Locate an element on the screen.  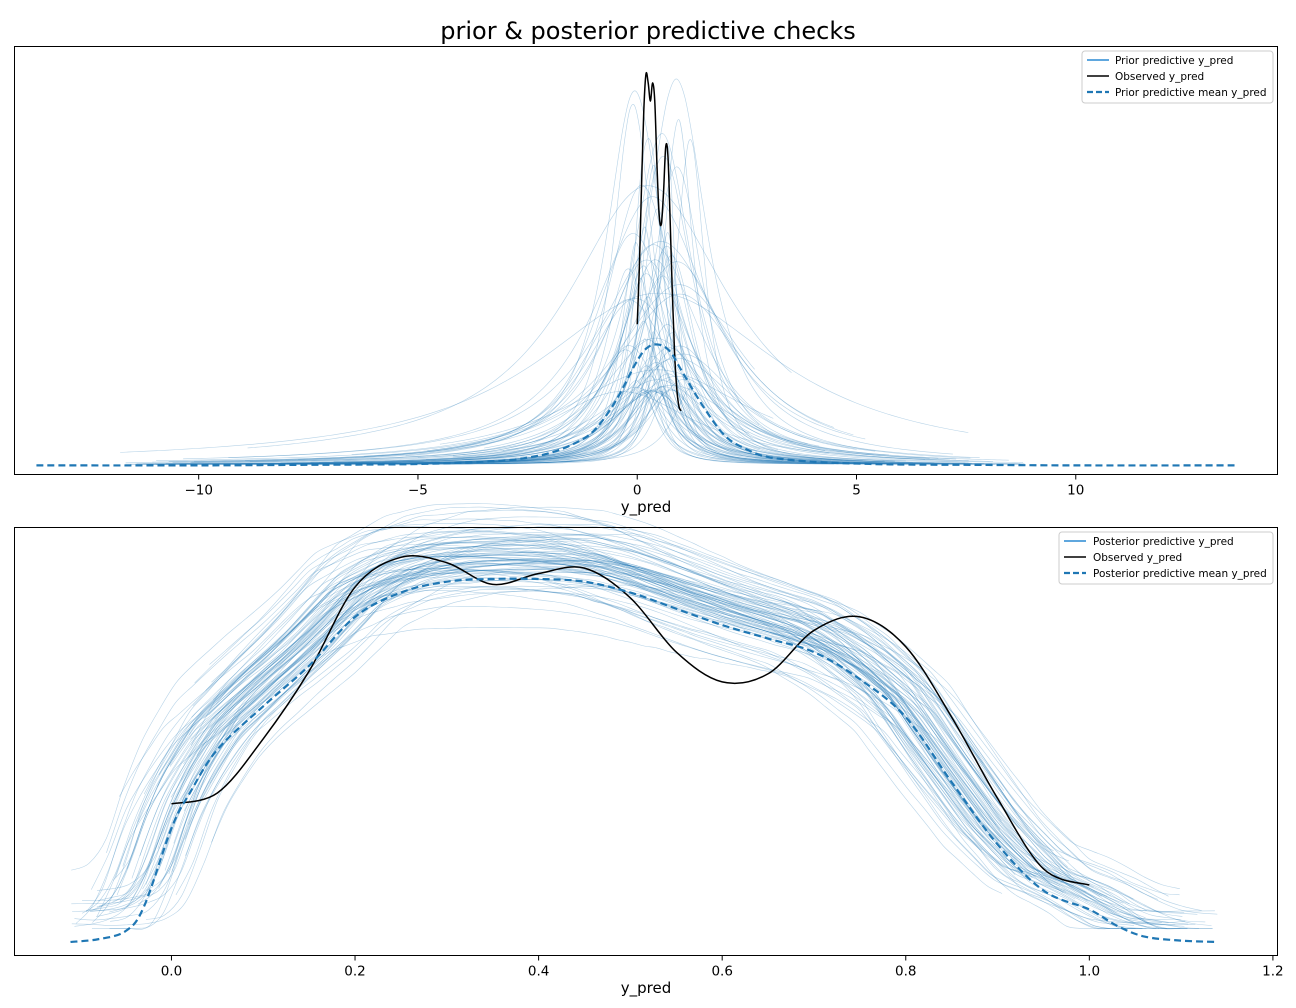
x-axis-prior: −10 −5 0 5 10 is located at coordinates (634, 486).